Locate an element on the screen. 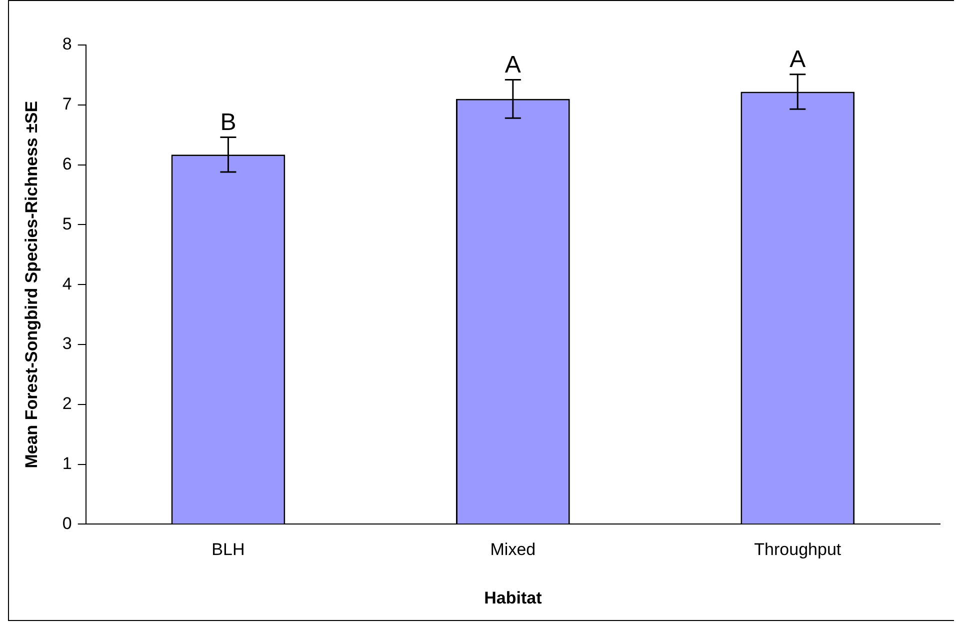  y-tick-label: 8 is located at coordinates (67, 44).